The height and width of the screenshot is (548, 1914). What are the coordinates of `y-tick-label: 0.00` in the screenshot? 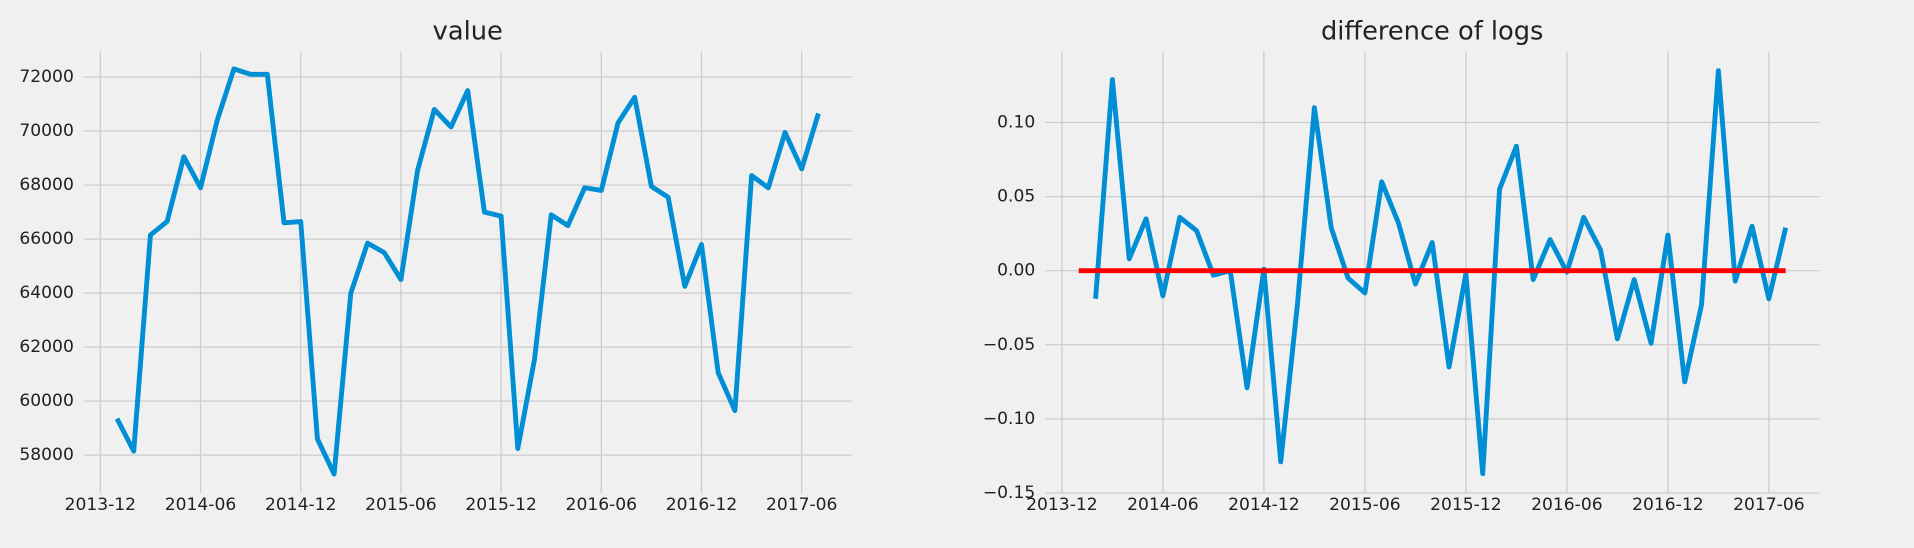 It's located at (1016, 271).